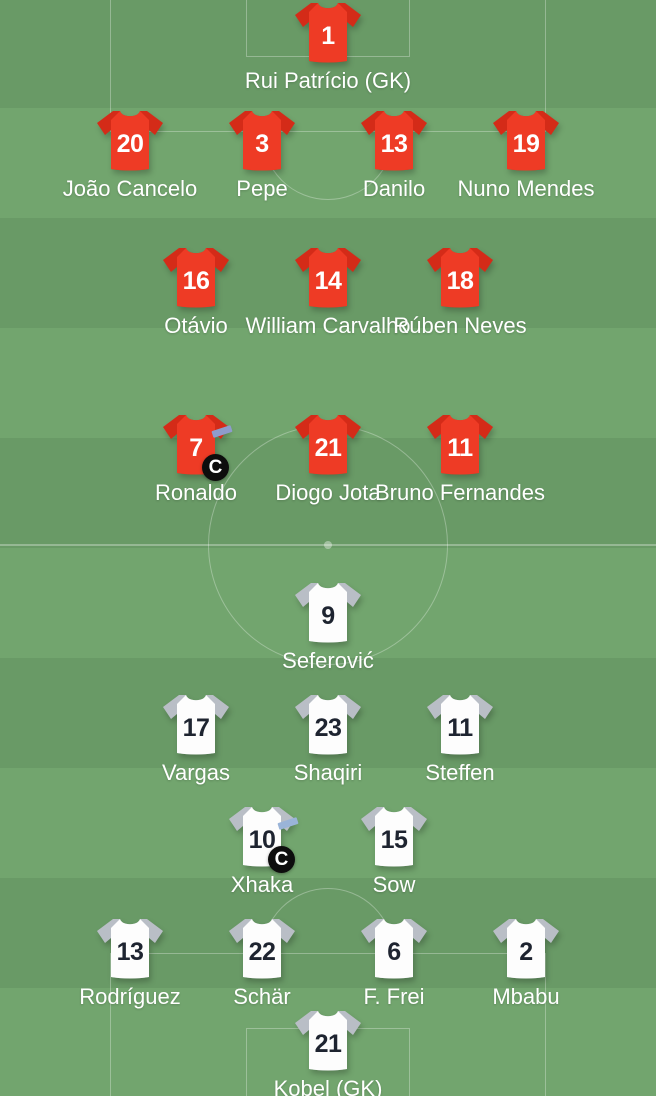 The height and width of the screenshot is (1096, 656). I want to click on player-number: 16, so click(196, 281).